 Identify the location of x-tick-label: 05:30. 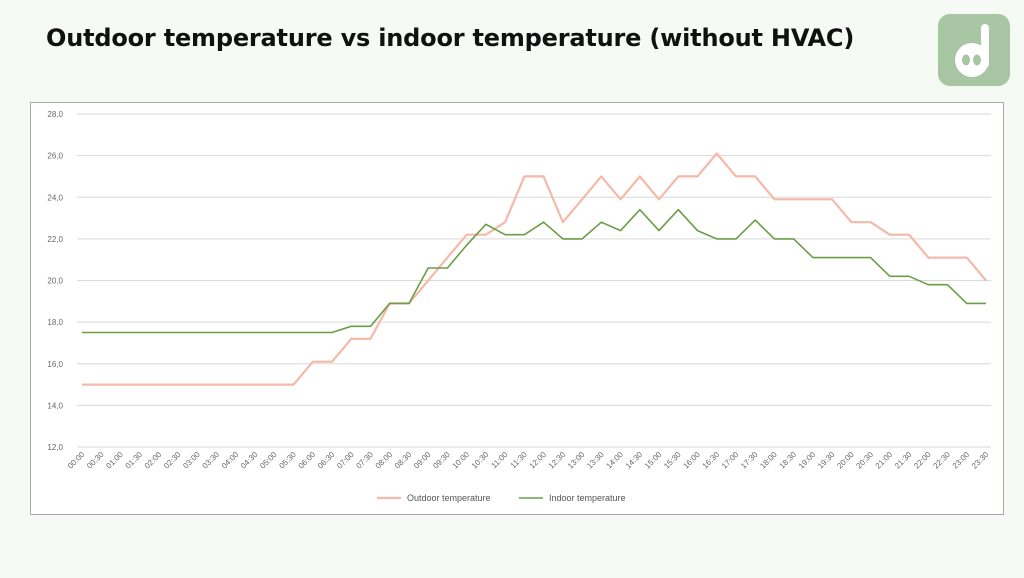
(287, 460).